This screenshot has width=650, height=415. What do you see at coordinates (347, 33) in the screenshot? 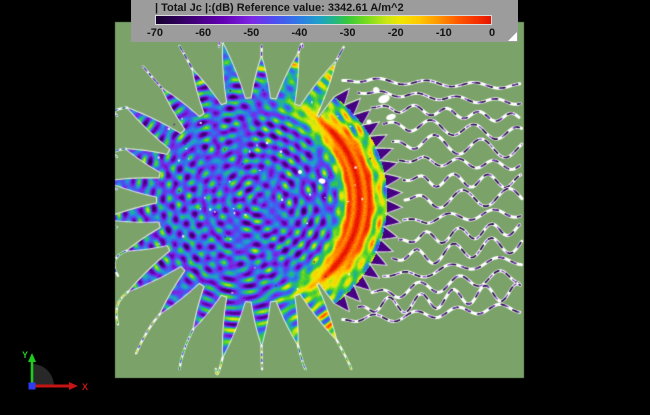
I see `colorbar-tick: -30` at bounding box center [347, 33].